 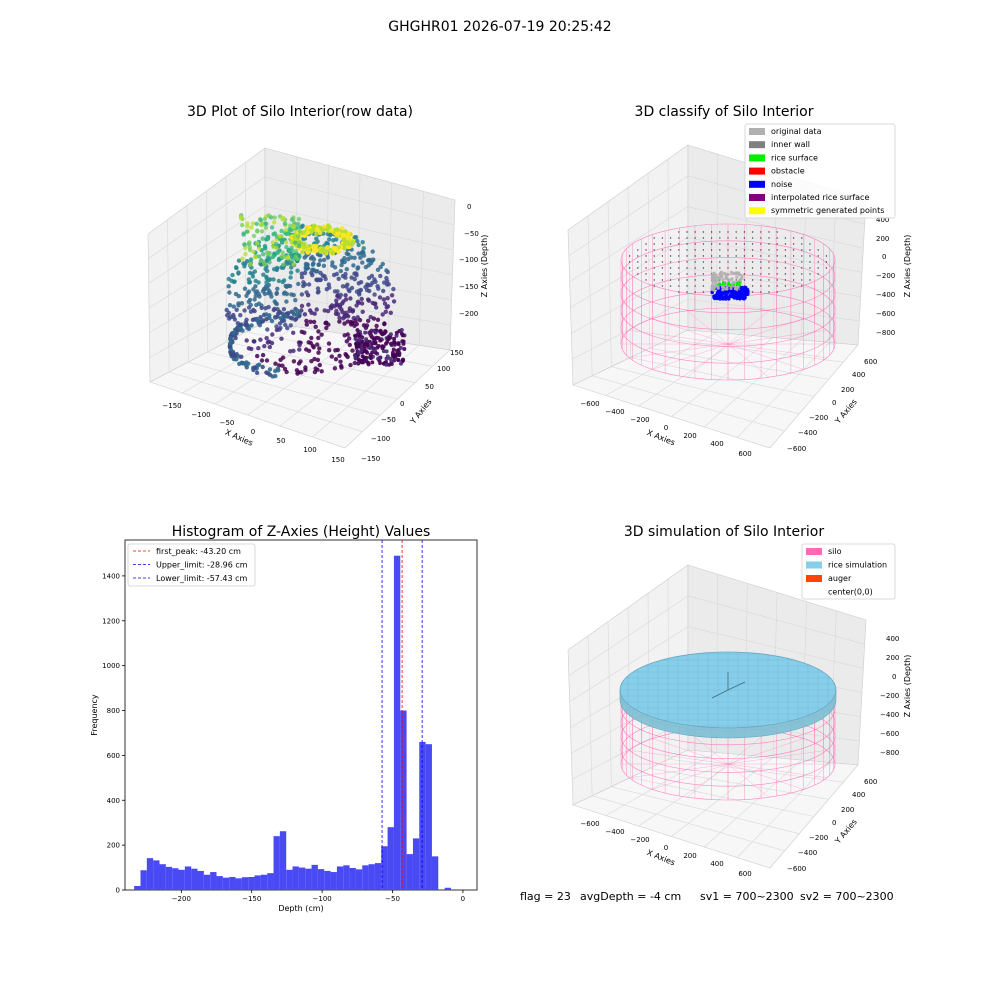 I want to click on panel4-title: 3D simulation of Silo Interior, so click(x=724, y=532).